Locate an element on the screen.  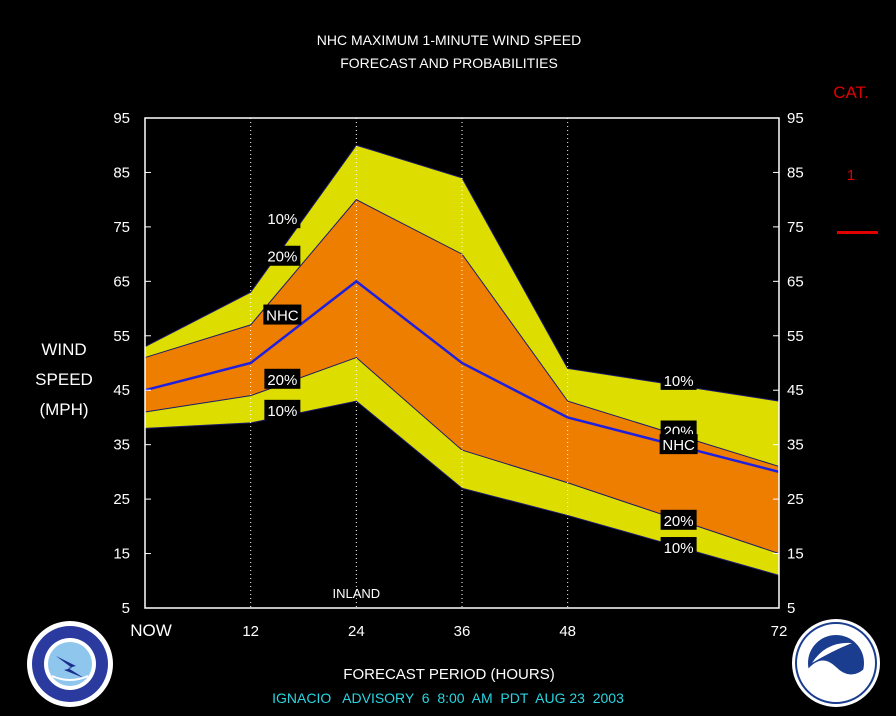
x-tick-label-1: 12 is located at coordinates (250, 631).